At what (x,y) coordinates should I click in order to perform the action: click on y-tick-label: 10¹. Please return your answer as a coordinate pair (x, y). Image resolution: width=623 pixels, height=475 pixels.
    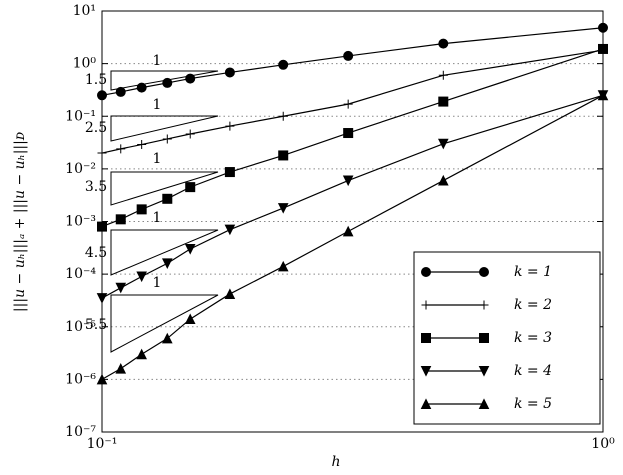
    Looking at the image, I should click on (84, 11).